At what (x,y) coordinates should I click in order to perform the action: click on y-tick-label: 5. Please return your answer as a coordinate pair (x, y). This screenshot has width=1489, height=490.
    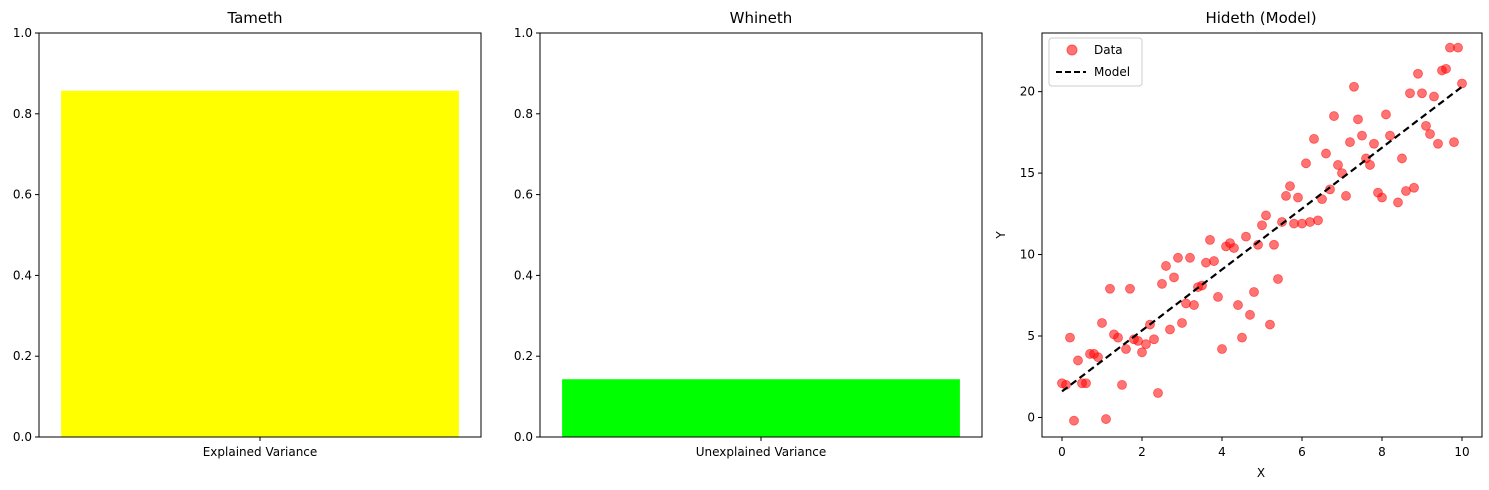
    Looking at the image, I should click on (1031, 336).